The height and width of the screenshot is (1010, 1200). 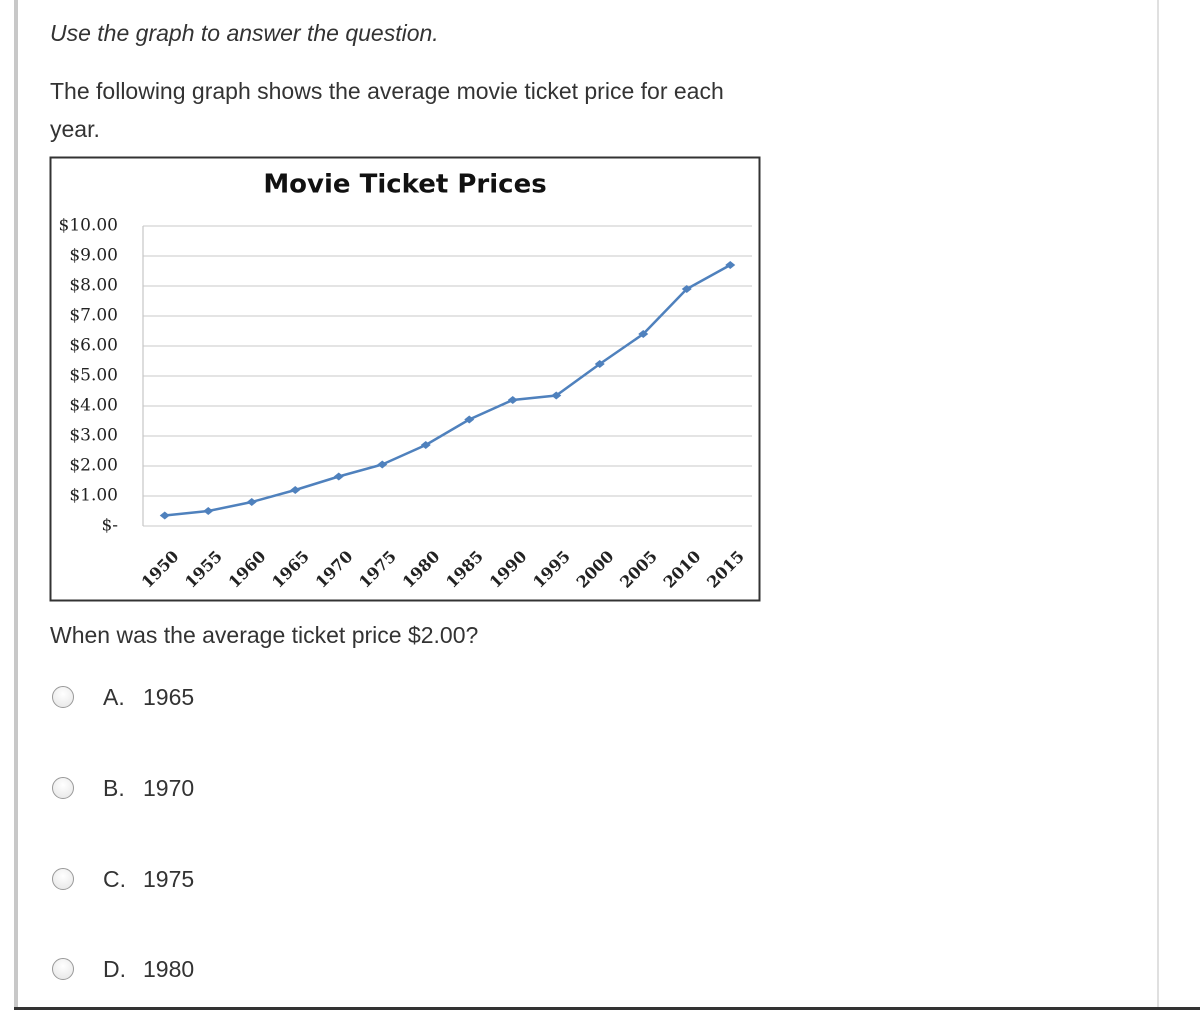 What do you see at coordinates (114, 969) in the screenshot?
I see `option-letter: D.` at bounding box center [114, 969].